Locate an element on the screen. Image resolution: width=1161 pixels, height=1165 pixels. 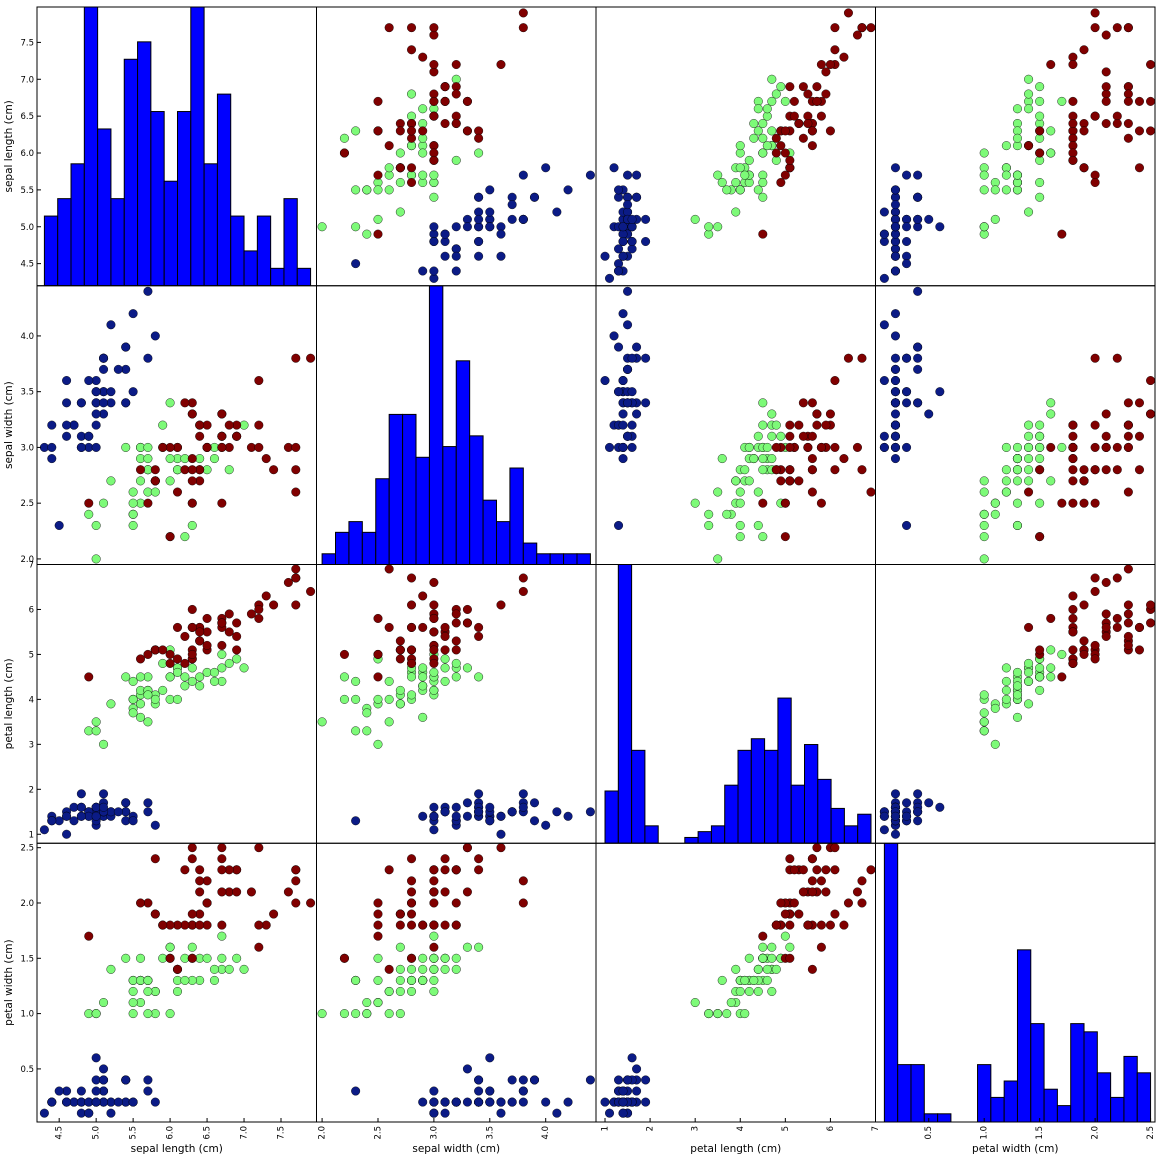
panel-sepal-width-vs-petal-width is located at coordinates (1015, 425).